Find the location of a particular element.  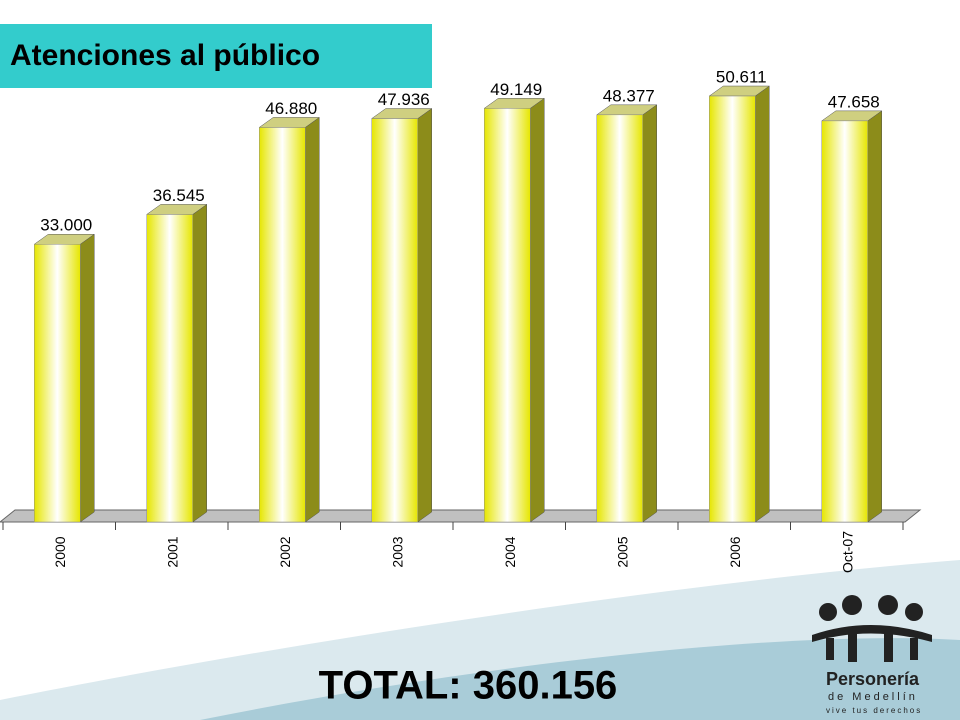

logo: Personería de Medellín vive tus derechos is located at coordinates (872, 655).